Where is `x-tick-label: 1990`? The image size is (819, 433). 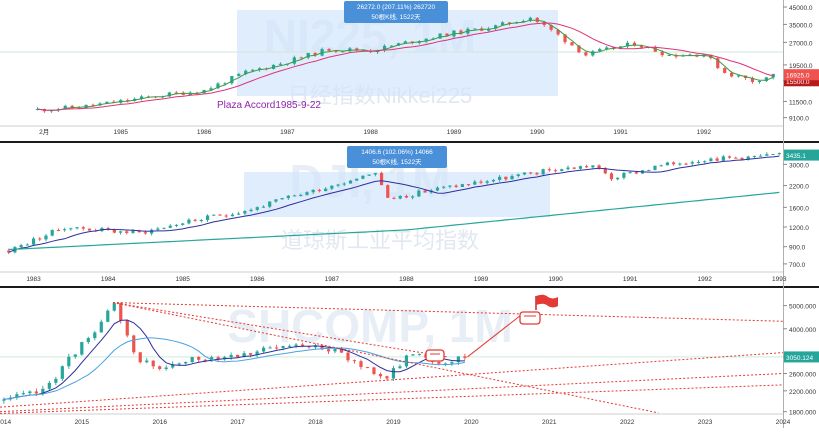 x-tick-label: 1990 is located at coordinates (537, 132).